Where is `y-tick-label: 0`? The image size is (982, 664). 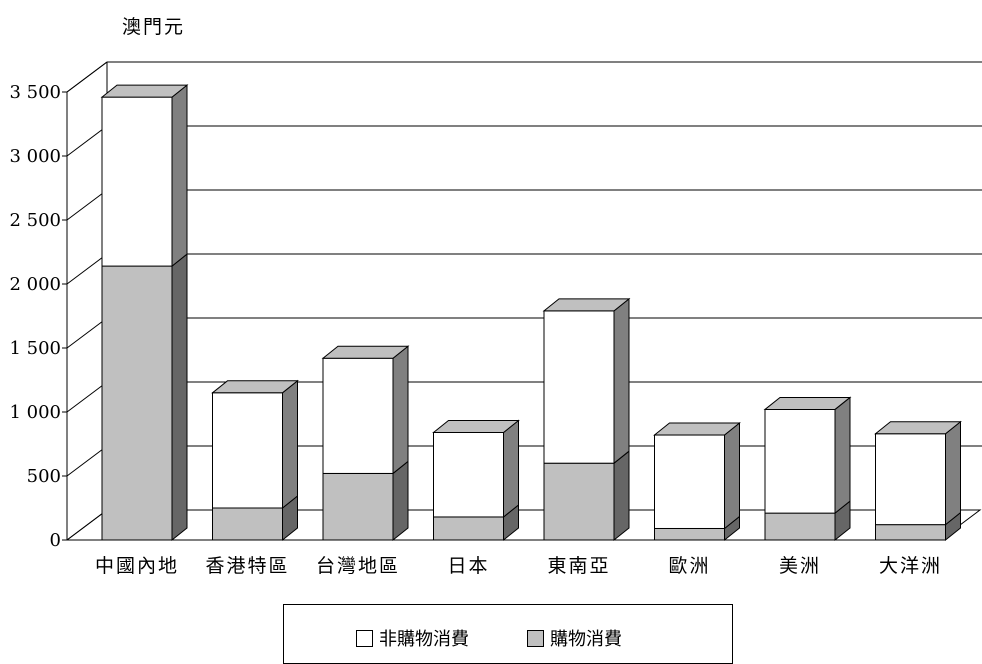 y-tick-label: 0 is located at coordinates (55, 540).